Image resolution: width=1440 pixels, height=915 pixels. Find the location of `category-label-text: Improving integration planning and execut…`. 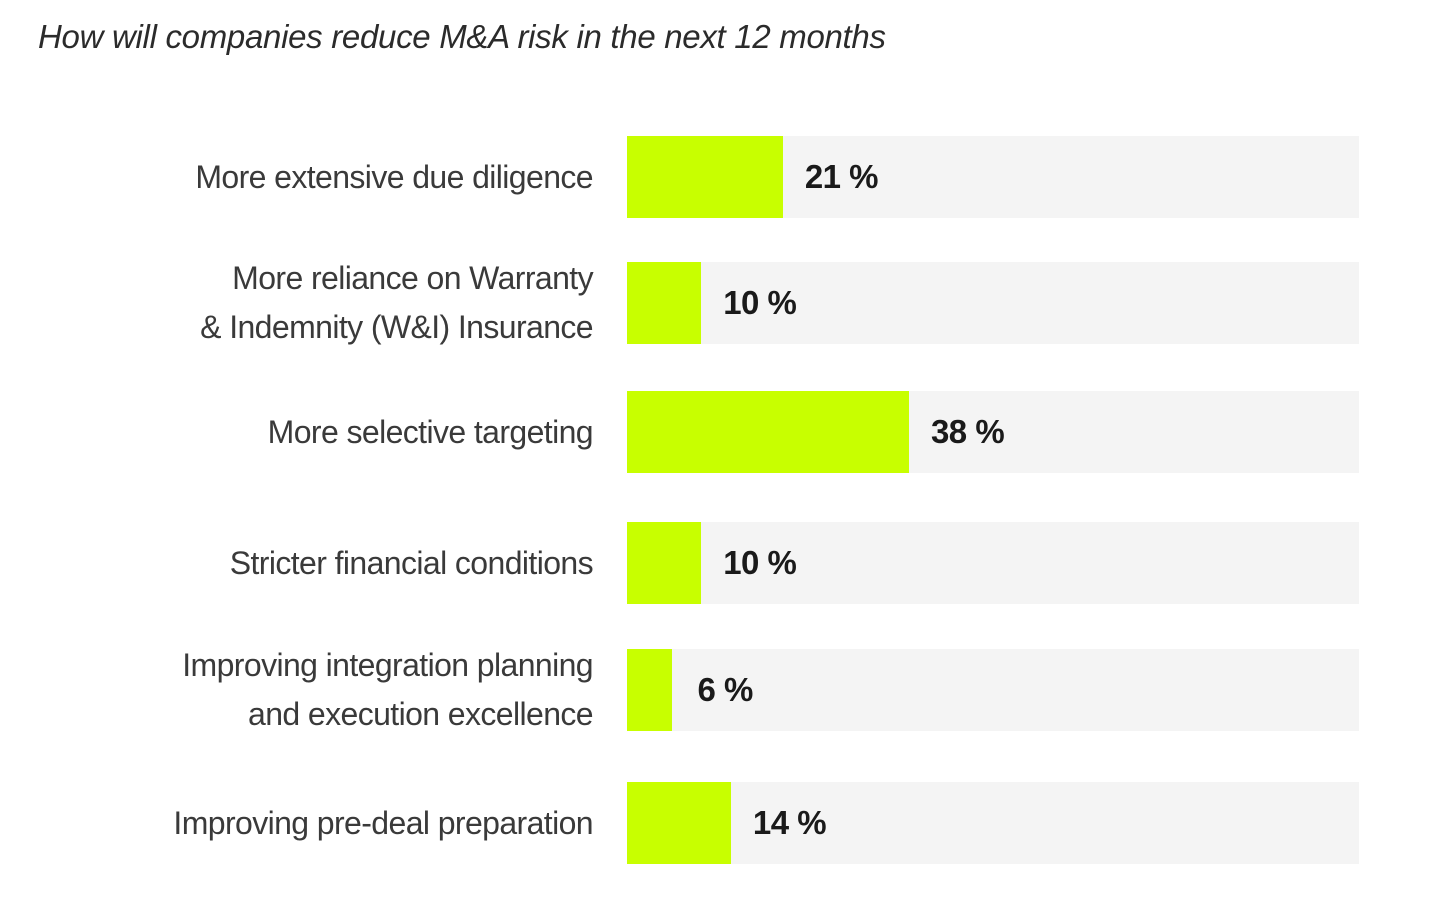

category-label-text: Improving integration planning and execut… is located at coordinates (387, 690).